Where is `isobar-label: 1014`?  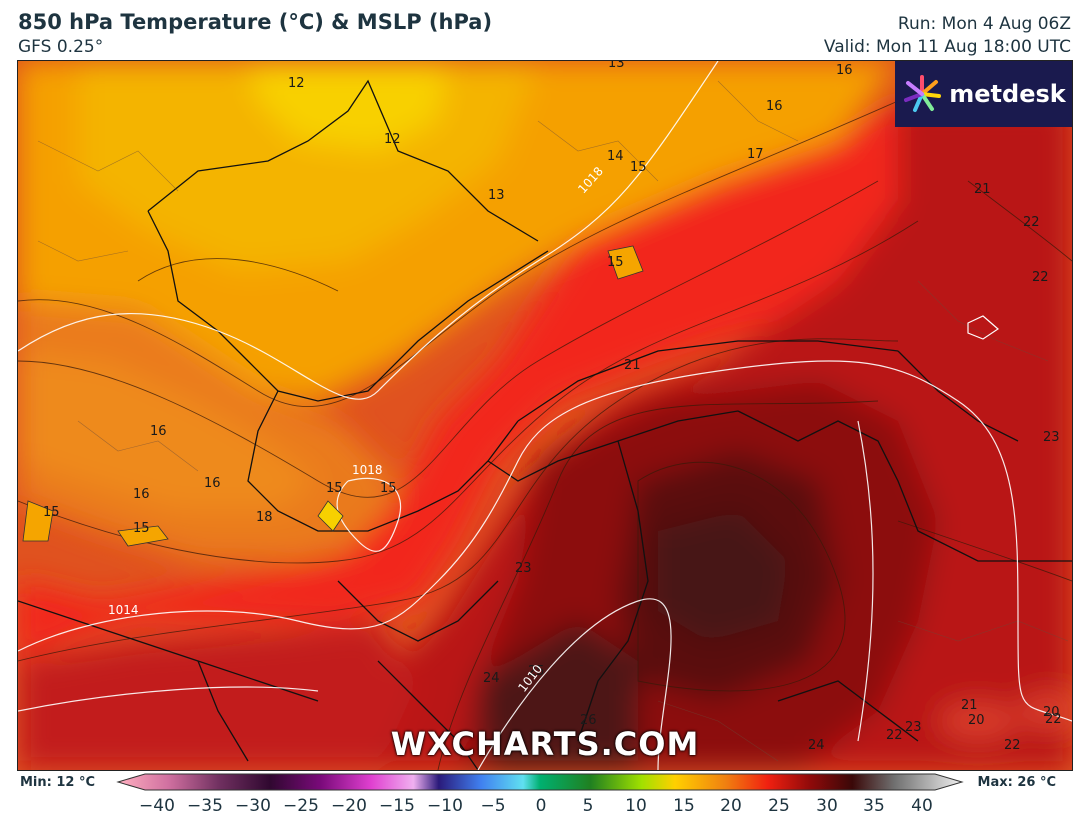
isobar-label: 1014 is located at coordinates (123, 610).